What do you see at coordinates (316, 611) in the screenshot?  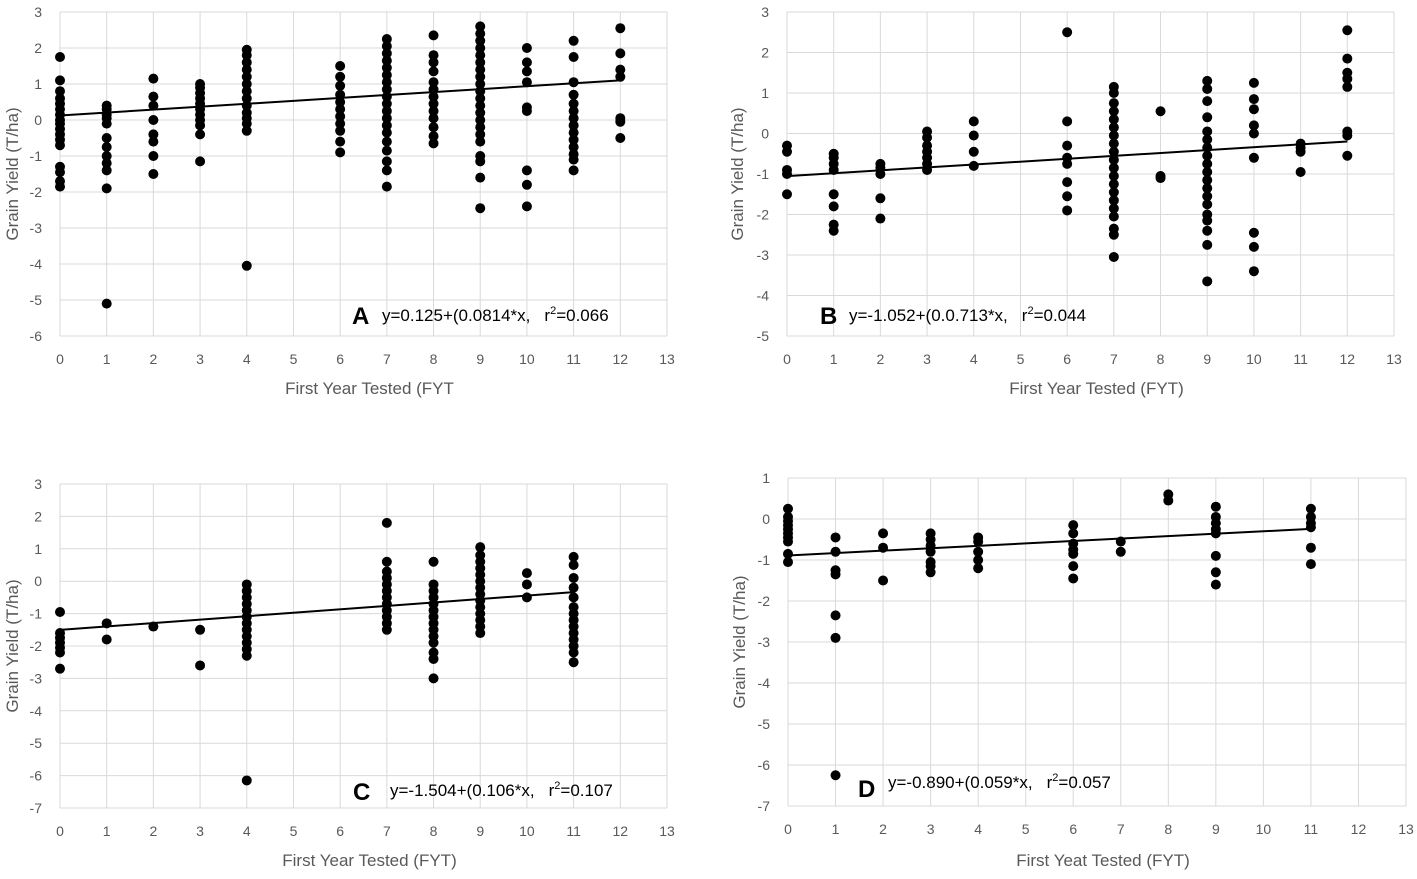 I see `trendline` at bounding box center [316, 611].